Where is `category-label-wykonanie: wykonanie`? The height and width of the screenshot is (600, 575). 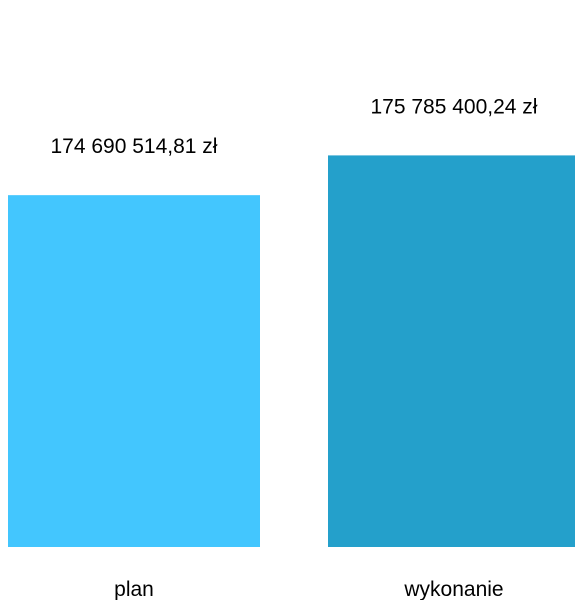 category-label-wykonanie: wykonanie is located at coordinates (453, 589).